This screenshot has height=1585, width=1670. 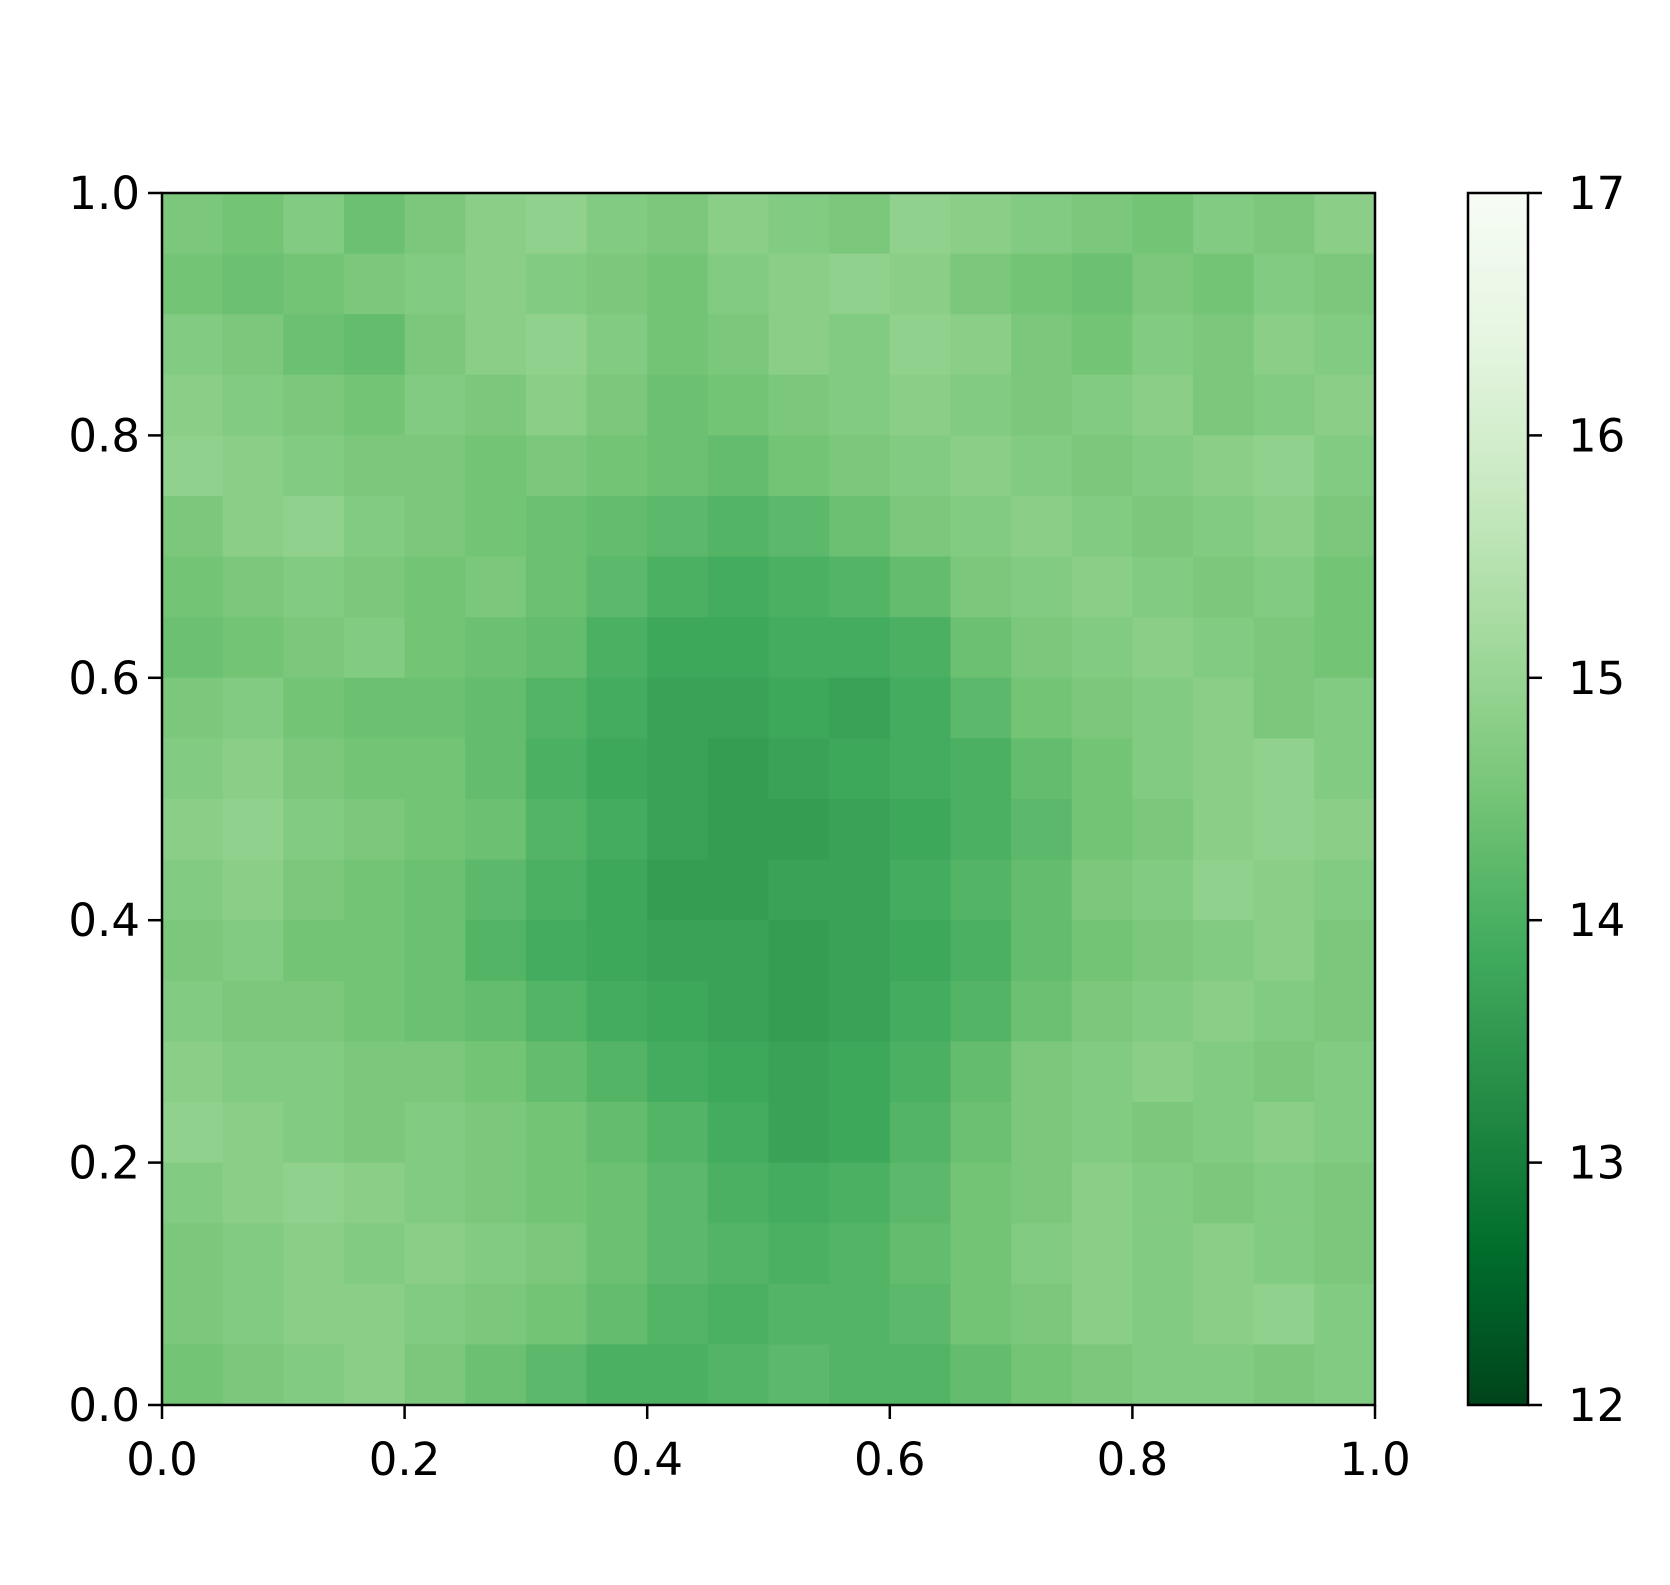 What do you see at coordinates (104, 435) in the screenshot?
I see `y-tick-label: 0.8` at bounding box center [104, 435].